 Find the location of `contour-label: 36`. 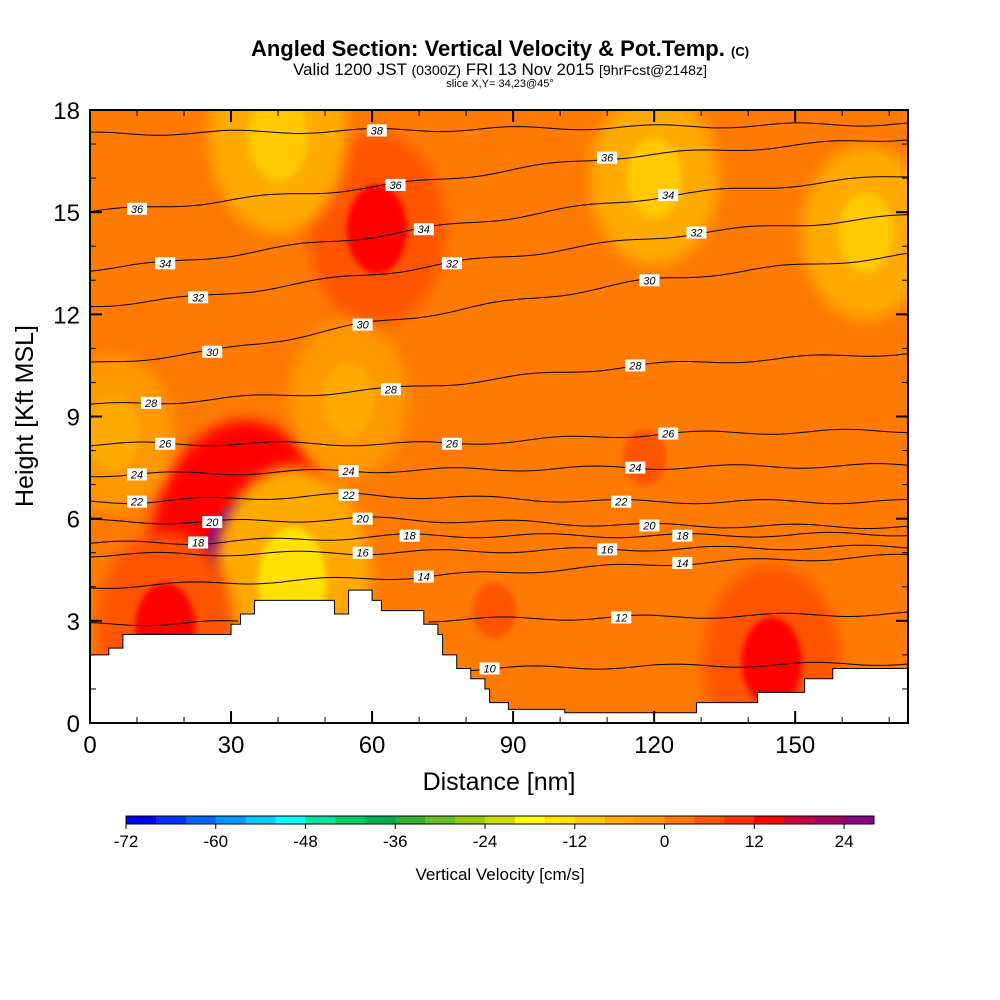

contour-label: 36 is located at coordinates (395, 185).